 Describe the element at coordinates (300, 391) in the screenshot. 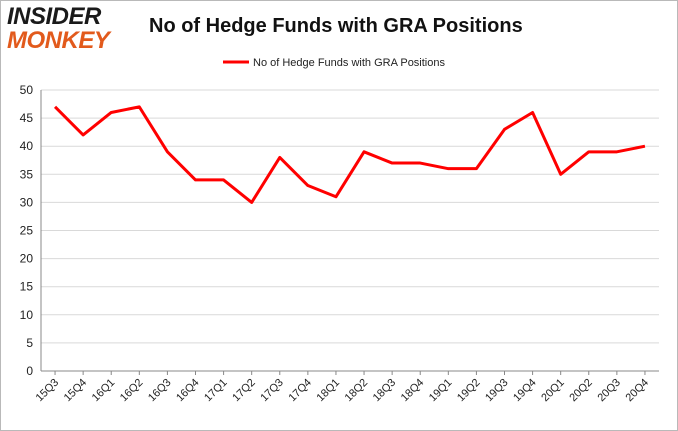

I see `x-tick-label: 17Q4` at that location.